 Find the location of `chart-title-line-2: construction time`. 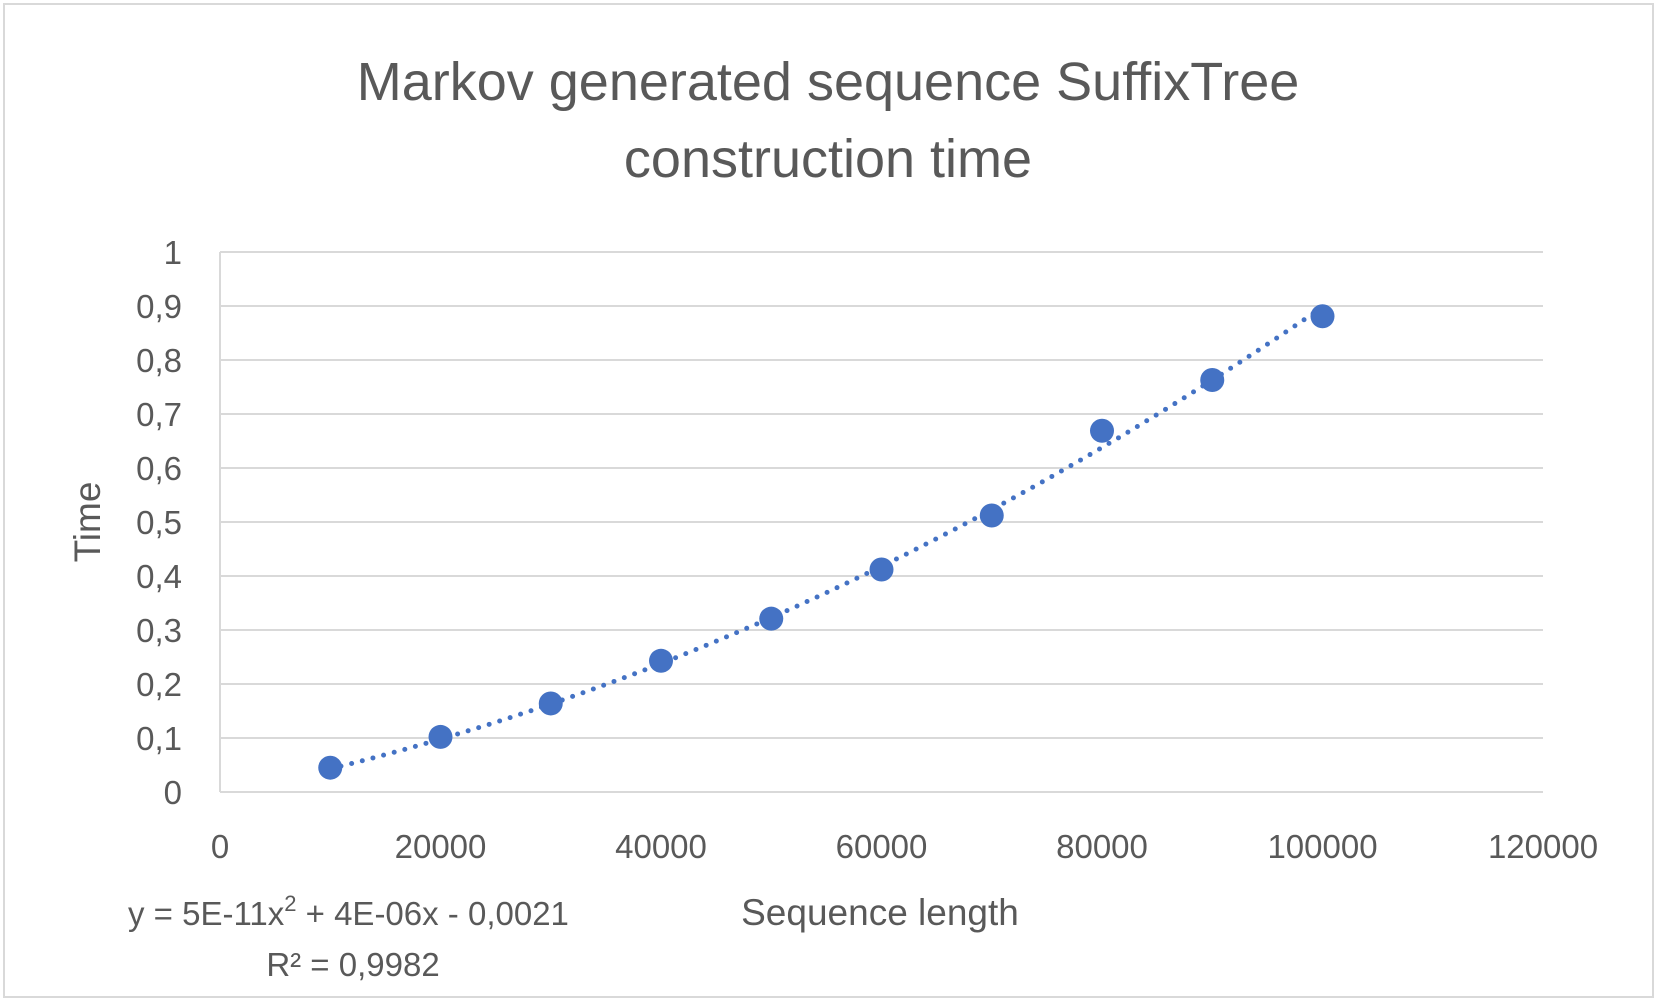

chart-title-line-2: construction time is located at coordinates (828, 159).